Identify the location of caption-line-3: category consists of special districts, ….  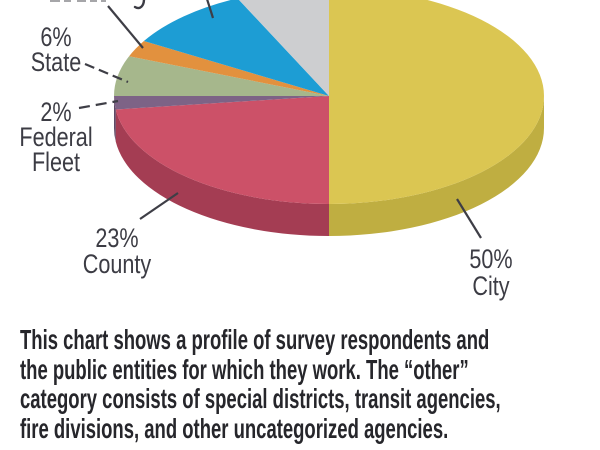
(260, 398).